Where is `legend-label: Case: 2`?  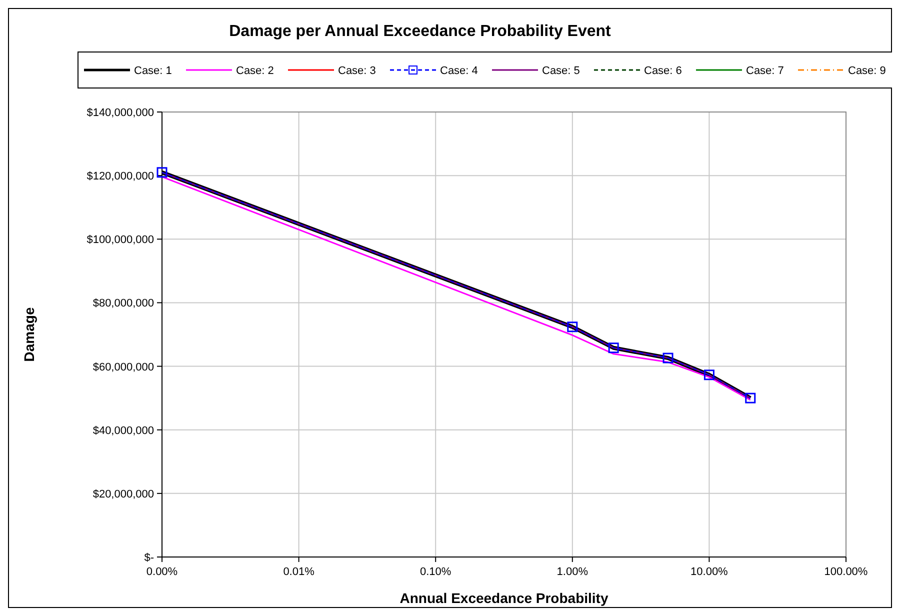
legend-label: Case: 2 is located at coordinates (255, 71).